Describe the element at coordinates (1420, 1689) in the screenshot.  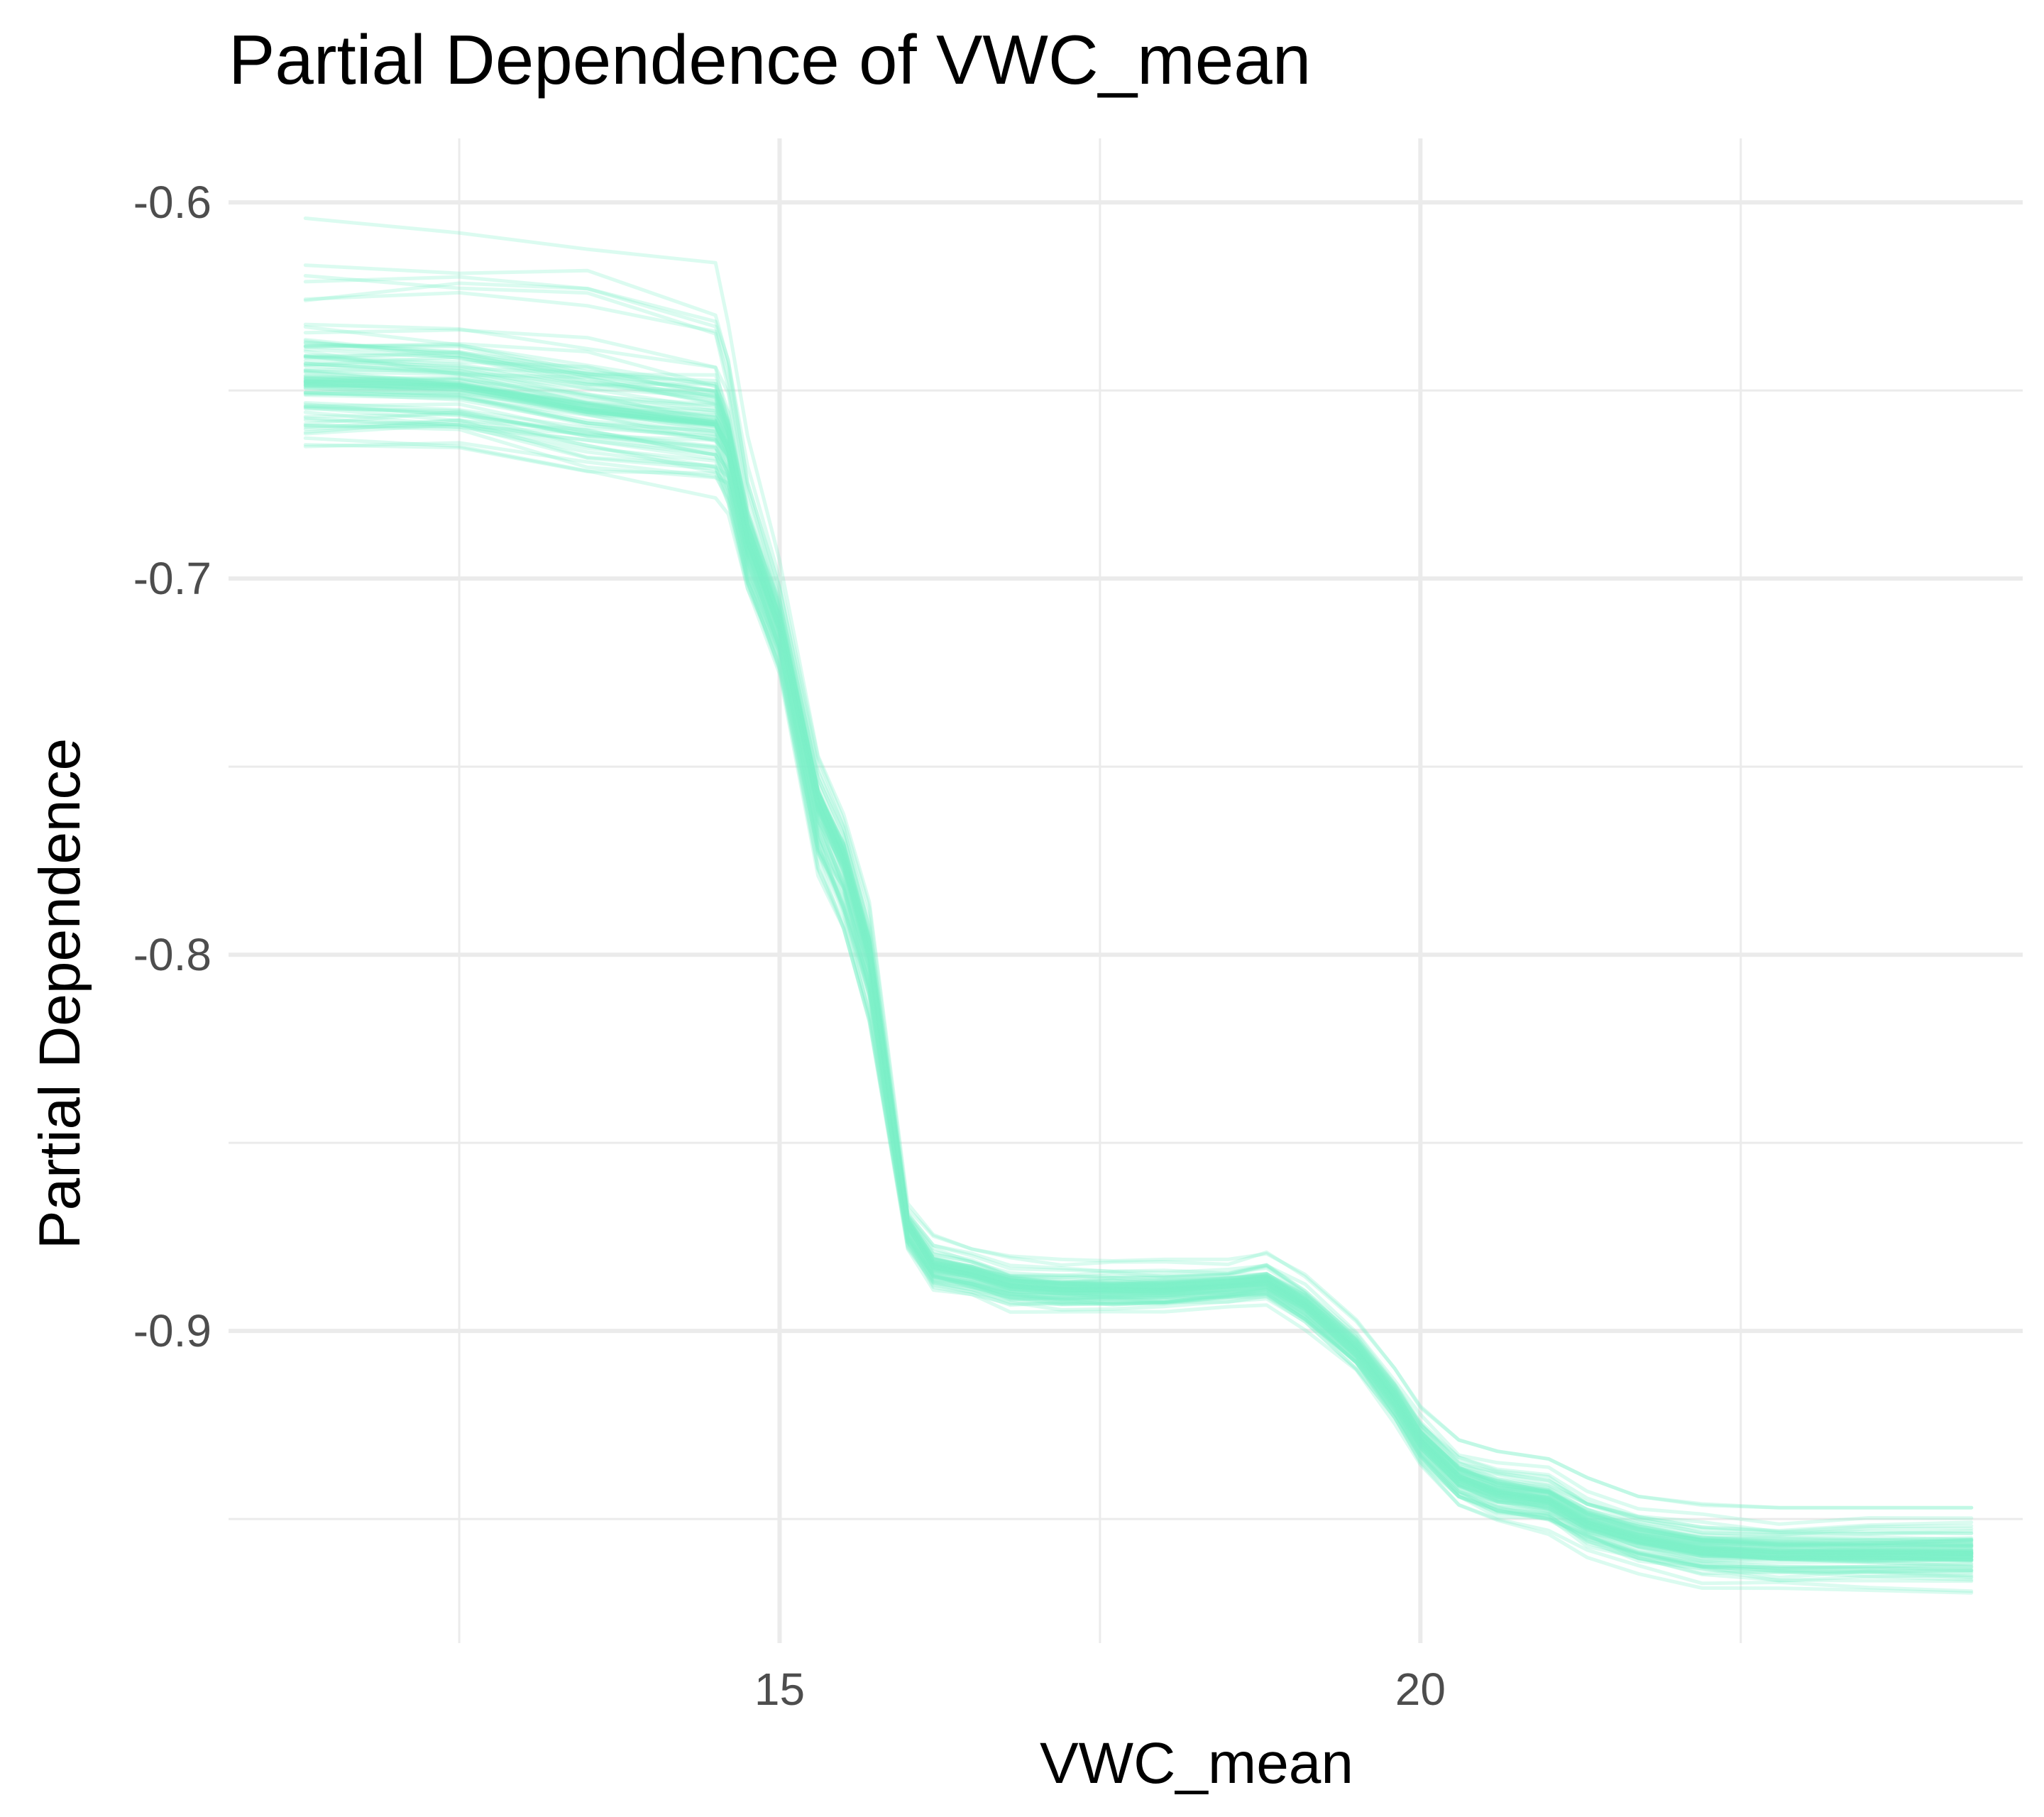
I see `x-tick-label-1: 20` at that location.